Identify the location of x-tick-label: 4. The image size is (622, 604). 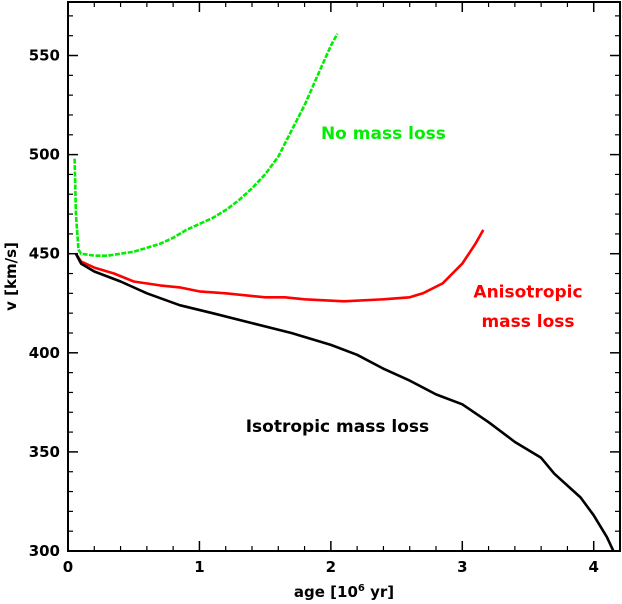
(593, 567).